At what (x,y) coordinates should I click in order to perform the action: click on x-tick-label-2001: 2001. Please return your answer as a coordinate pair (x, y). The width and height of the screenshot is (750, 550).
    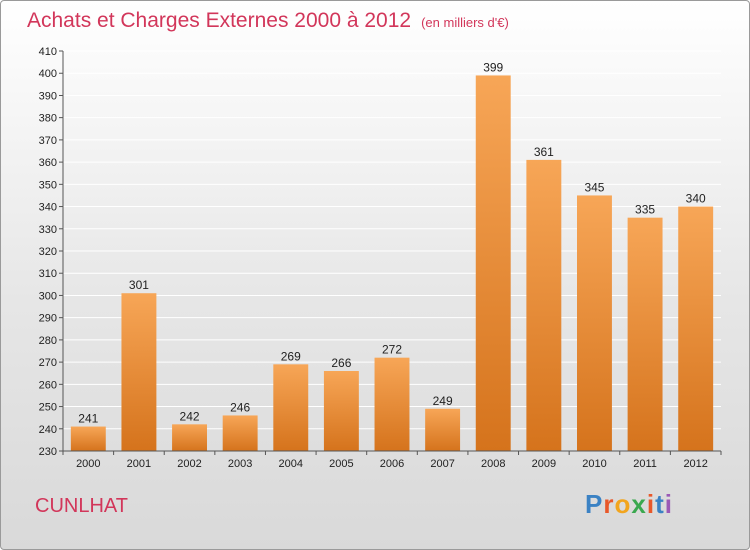
    Looking at the image, I should click on (139, 464).